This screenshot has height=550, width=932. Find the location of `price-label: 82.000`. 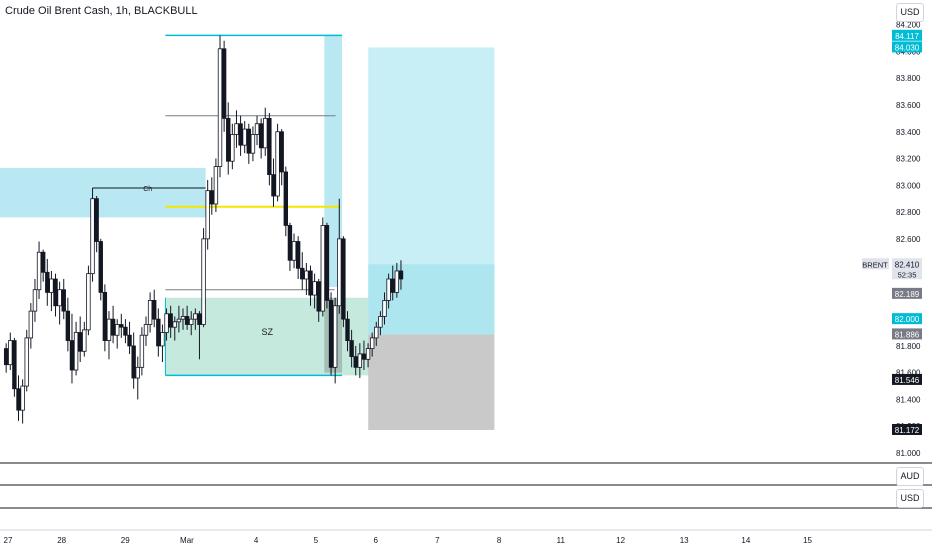

price-label: 82.000 is located at coordinates (907, 319).